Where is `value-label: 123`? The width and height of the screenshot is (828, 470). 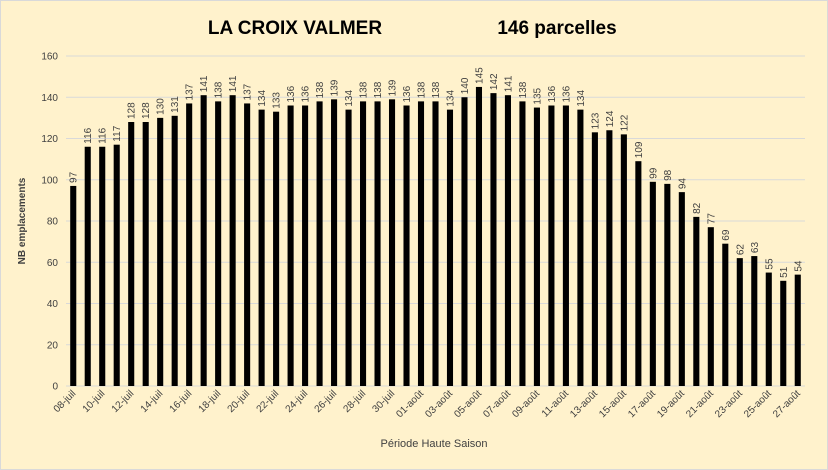 value-label: 123 is located at coordinates (595, 120).